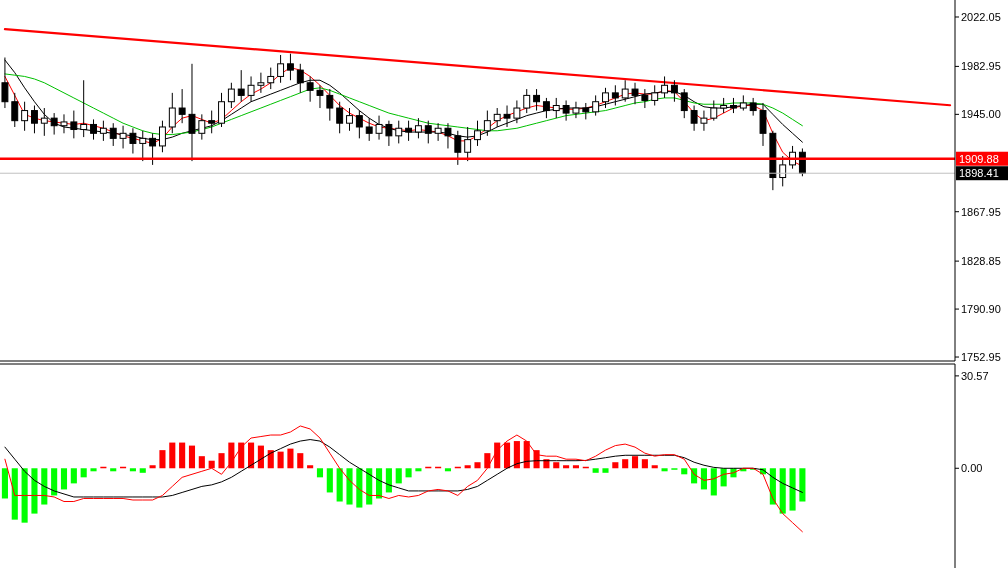  Describe the element at coordinates (975, 375) in the screenshot. I see `y-tick-label: 30.57` at that location.